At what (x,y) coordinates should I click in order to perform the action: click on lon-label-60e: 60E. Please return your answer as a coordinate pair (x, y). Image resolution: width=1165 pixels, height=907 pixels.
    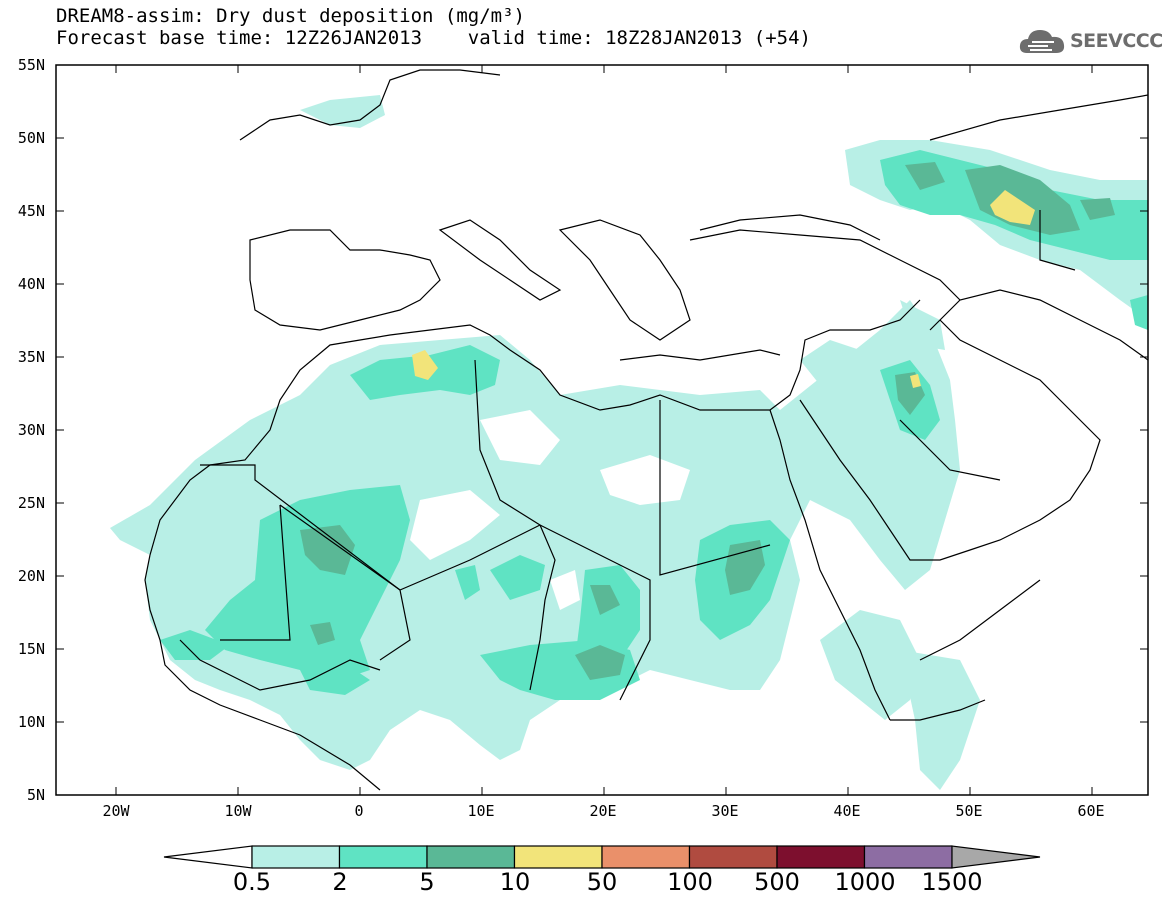
    Looking at the image, I should click on (1091, 811).